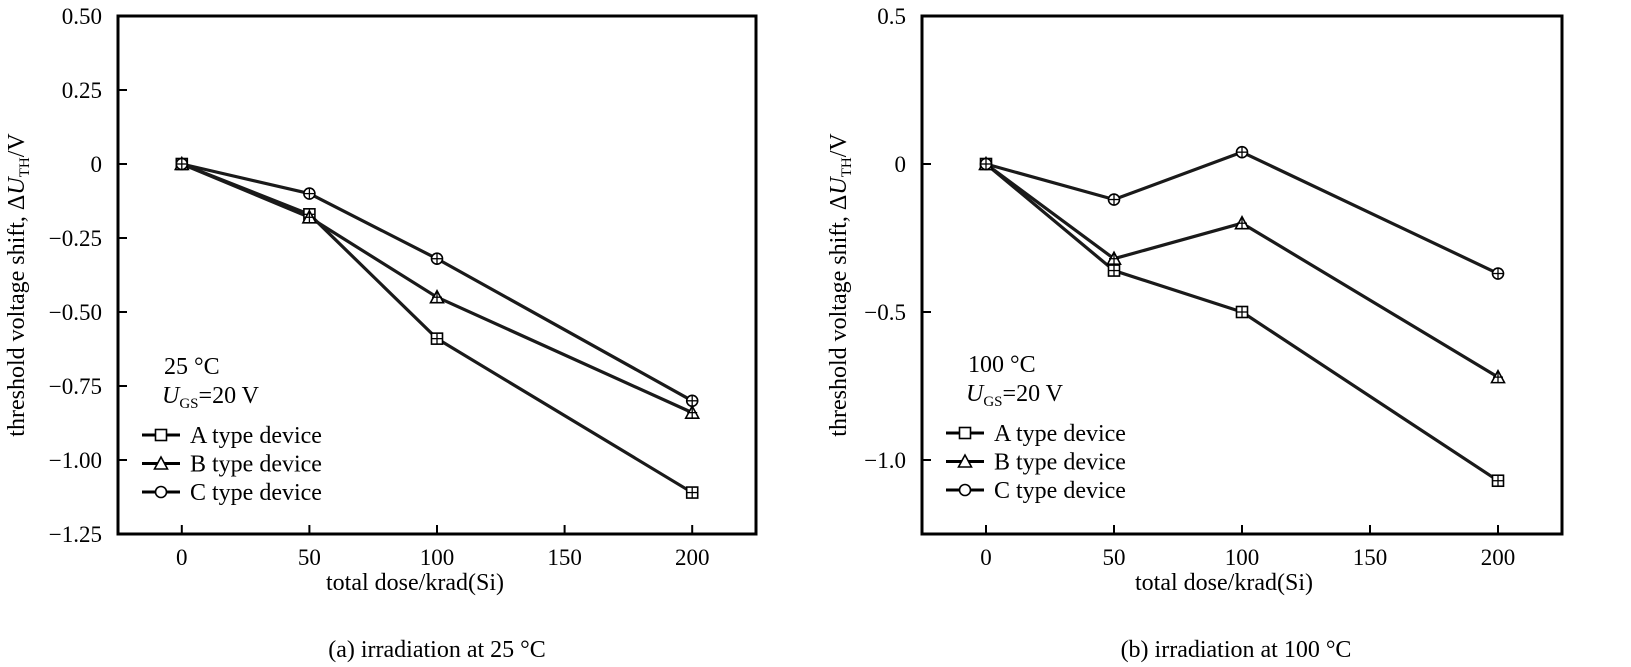 The height and width of the screenshot is (667, 1631). What do you see at coordinates (891, 16) in the screenshot?
I see `y-tick-label: 0.5` at bounding box center [891, 16].